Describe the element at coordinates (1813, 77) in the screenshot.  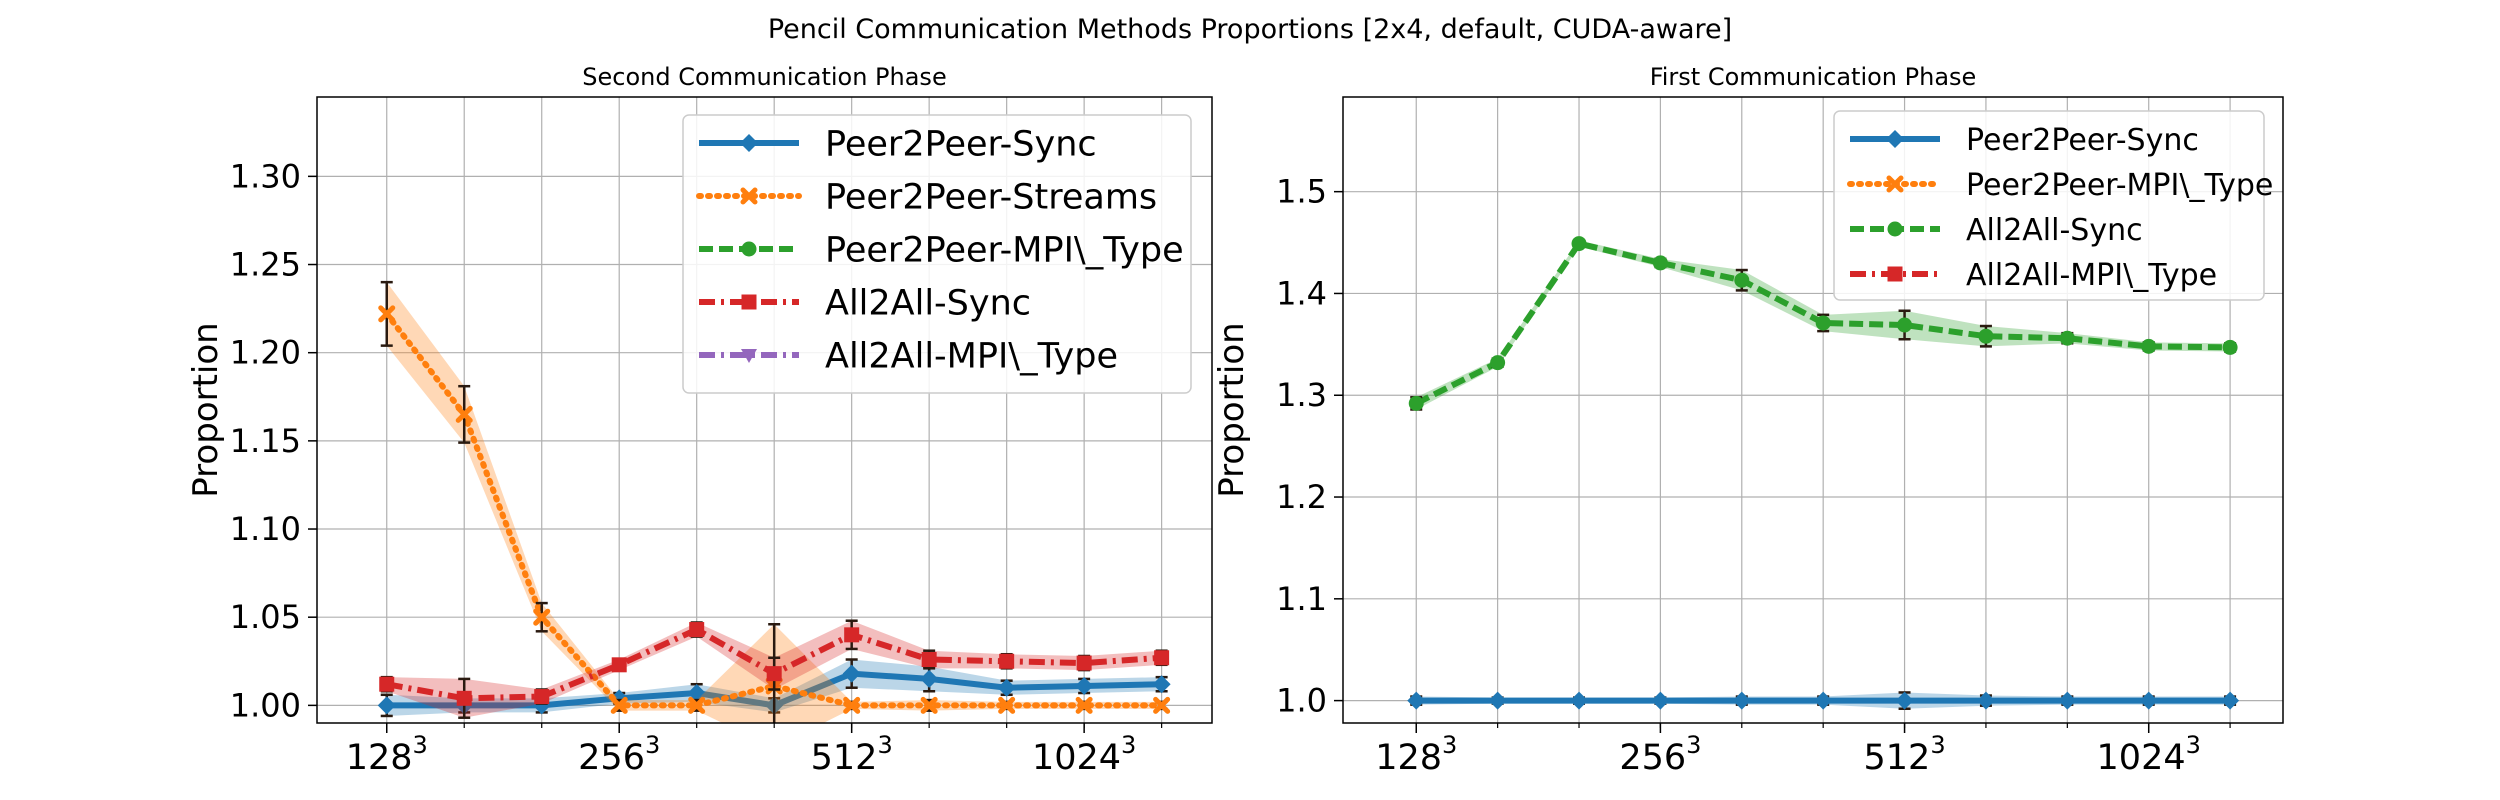
I see `chart-title: First Communication Phase` at that location.